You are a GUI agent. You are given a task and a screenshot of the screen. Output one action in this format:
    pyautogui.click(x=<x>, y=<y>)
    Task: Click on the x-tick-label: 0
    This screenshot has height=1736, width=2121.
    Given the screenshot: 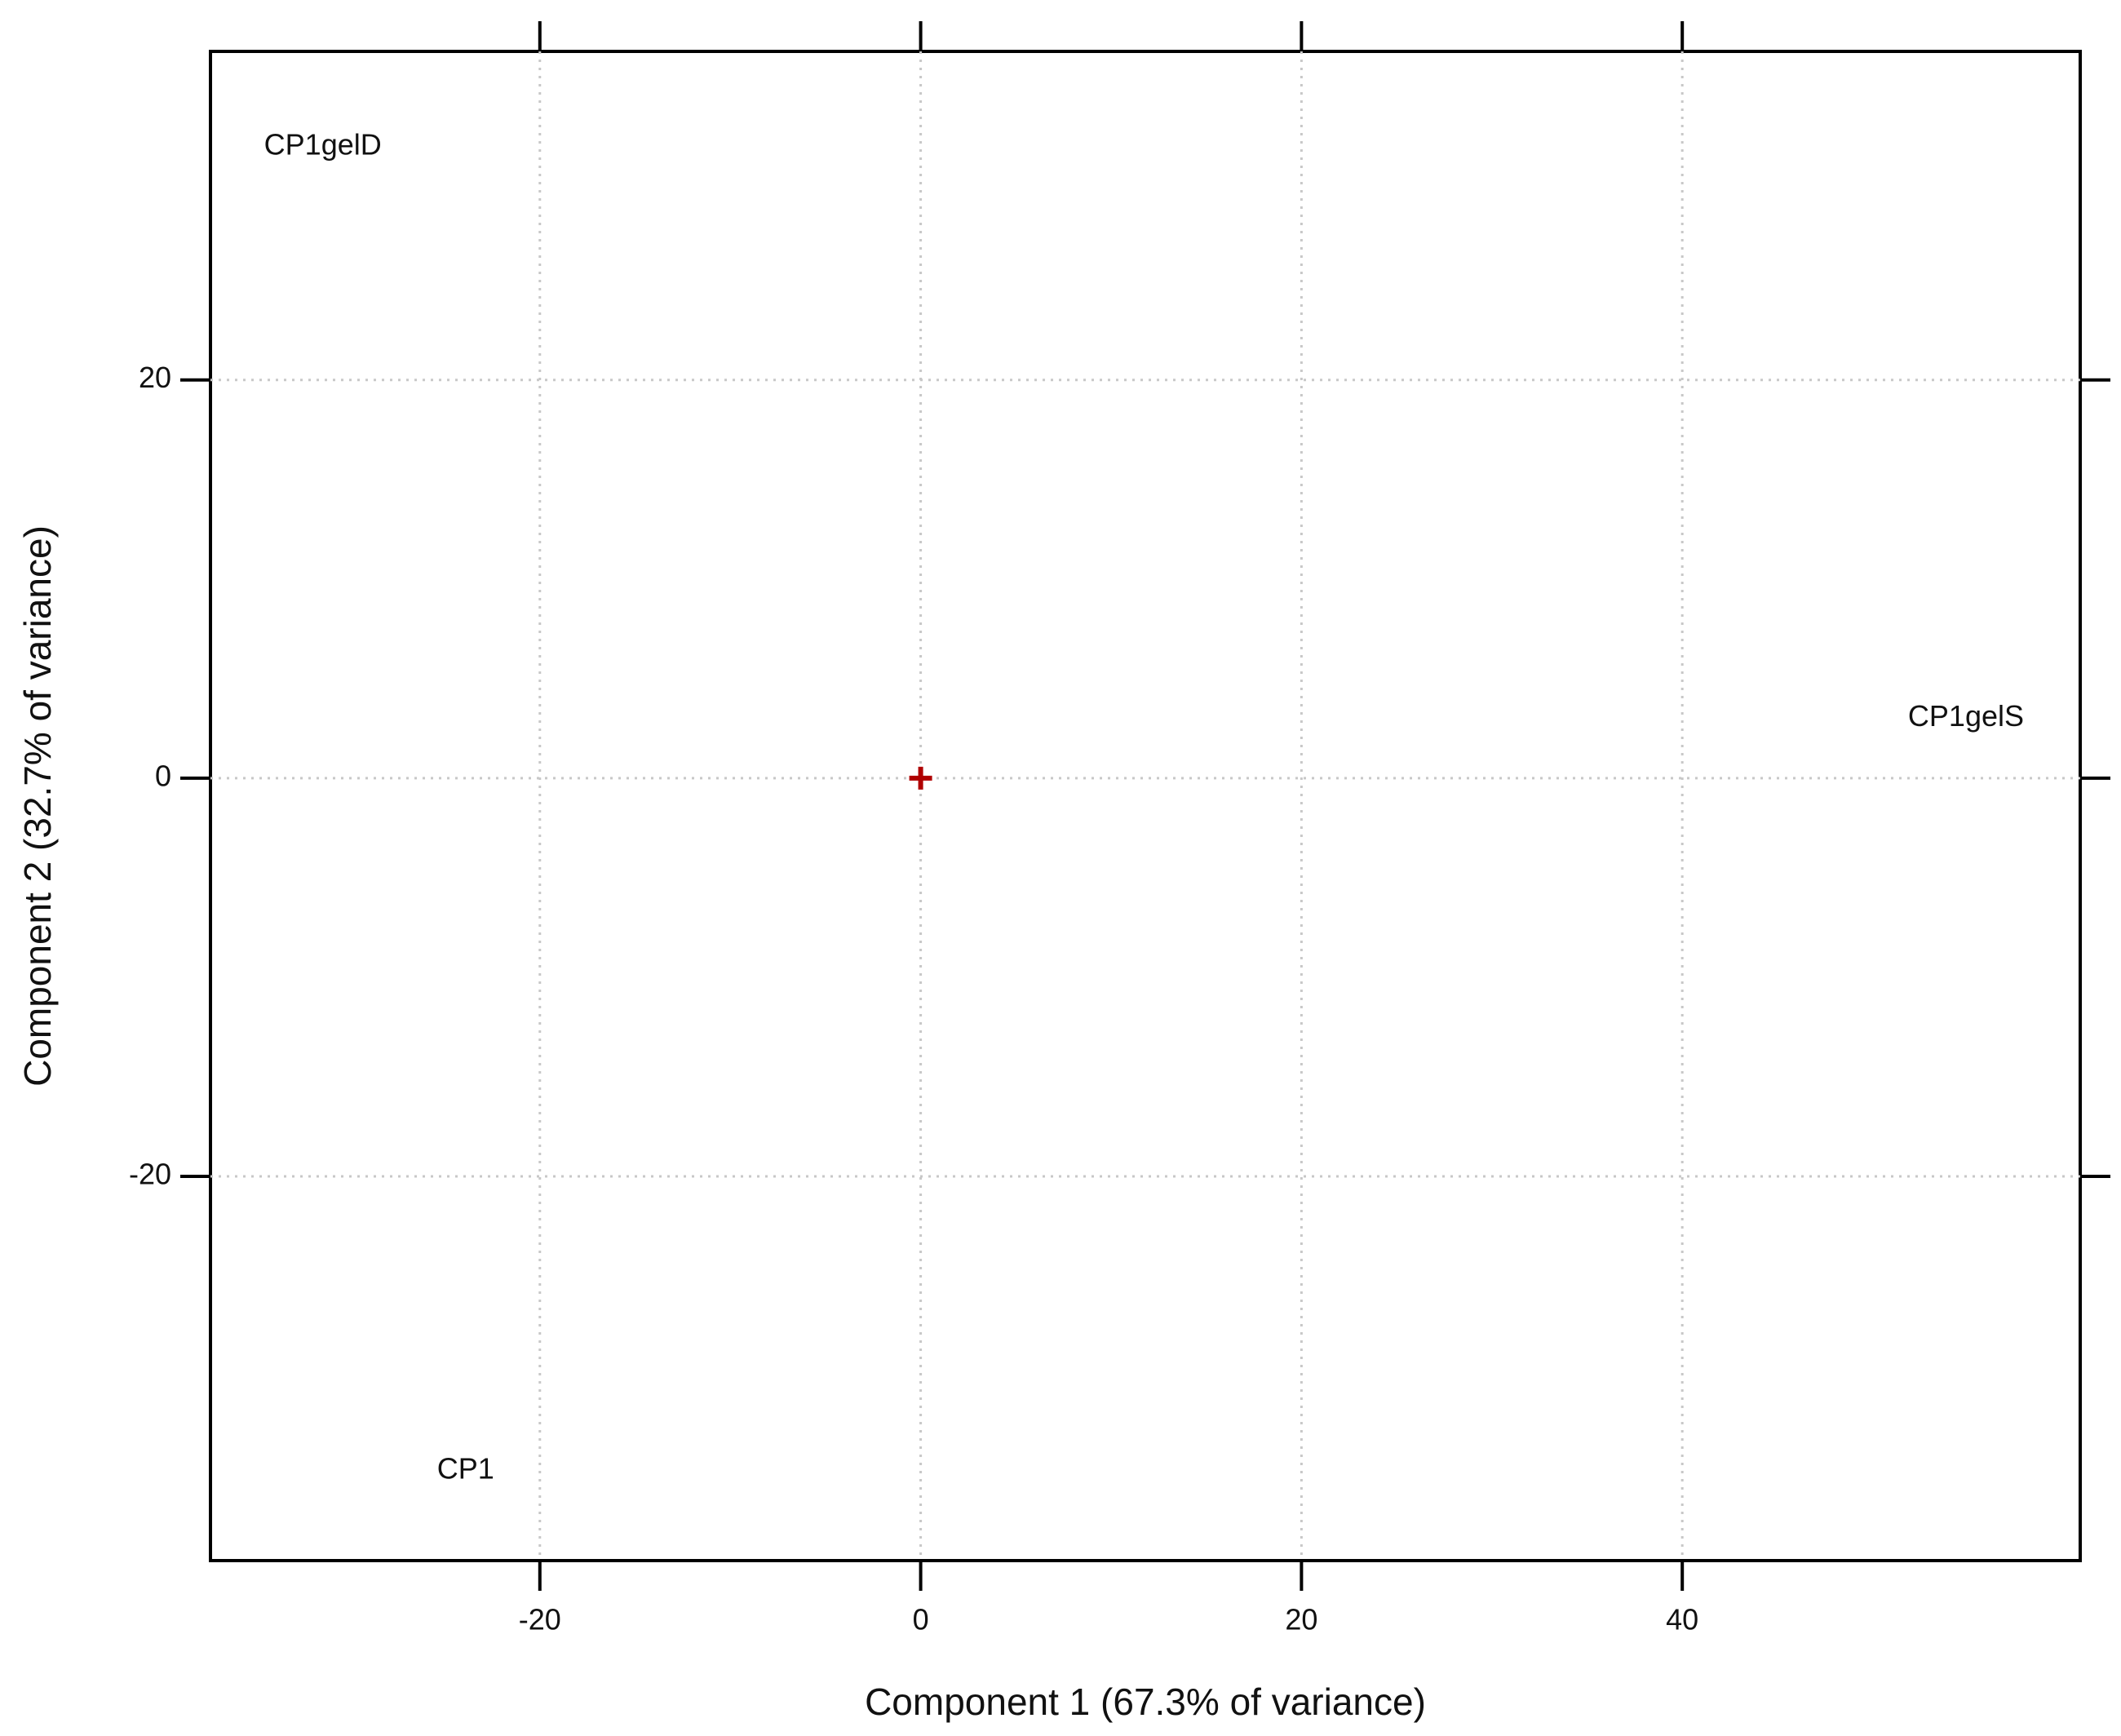 What is the action you would take?
    pyautogui.click(x=921, y=1619)
    